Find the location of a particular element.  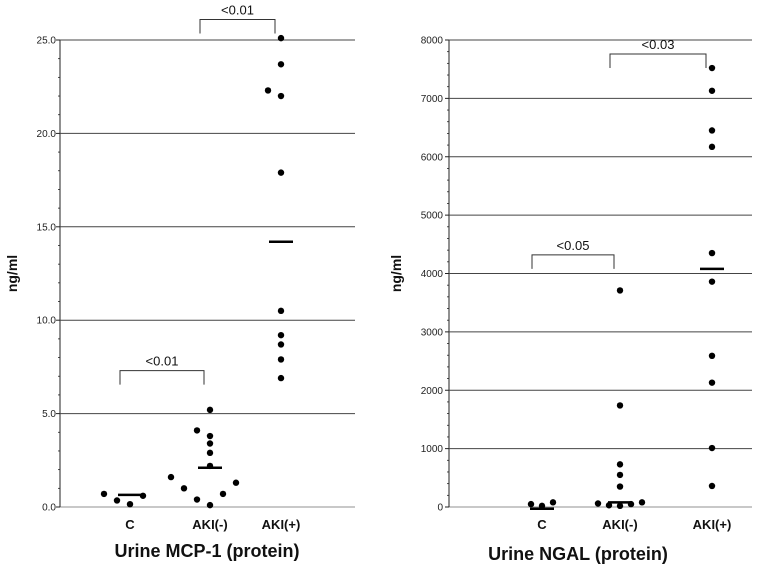

chart-title: Urine MCP-1 (protein) is located at coordinates (206, 551).